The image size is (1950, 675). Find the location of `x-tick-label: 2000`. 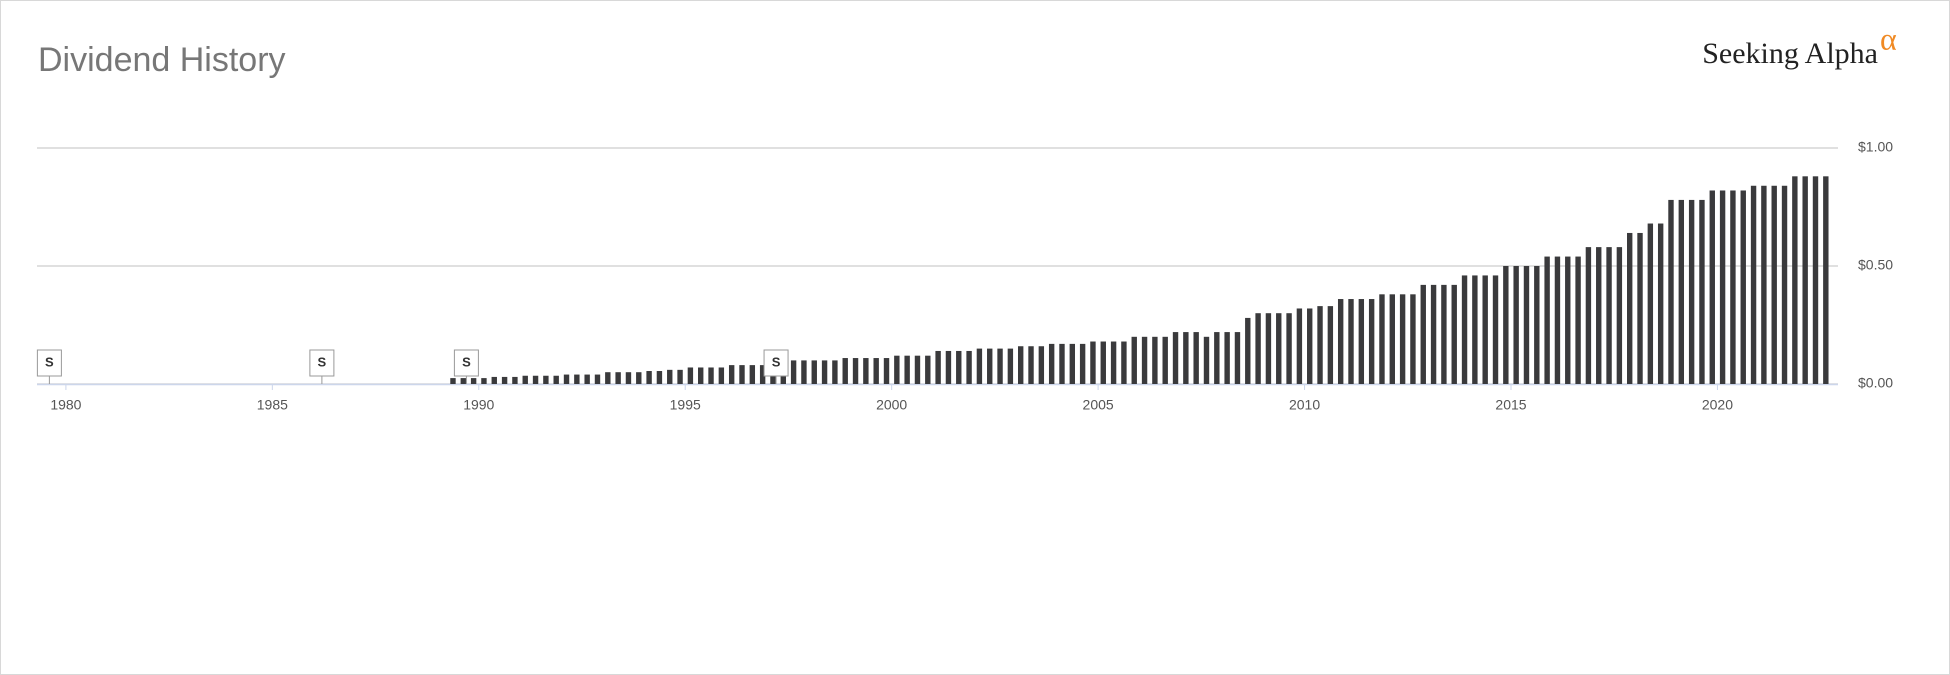

x-tick-label: 2000 is located at coordinates (891, 405).